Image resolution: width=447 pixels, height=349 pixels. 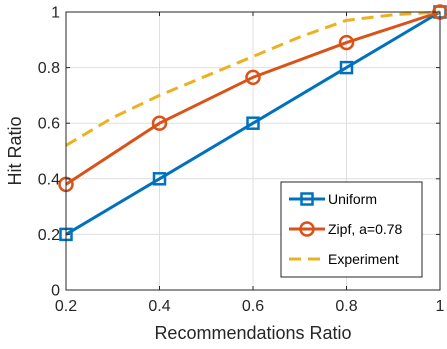 I want to click on y-tick-label: 0, so click(x=55, y=291).